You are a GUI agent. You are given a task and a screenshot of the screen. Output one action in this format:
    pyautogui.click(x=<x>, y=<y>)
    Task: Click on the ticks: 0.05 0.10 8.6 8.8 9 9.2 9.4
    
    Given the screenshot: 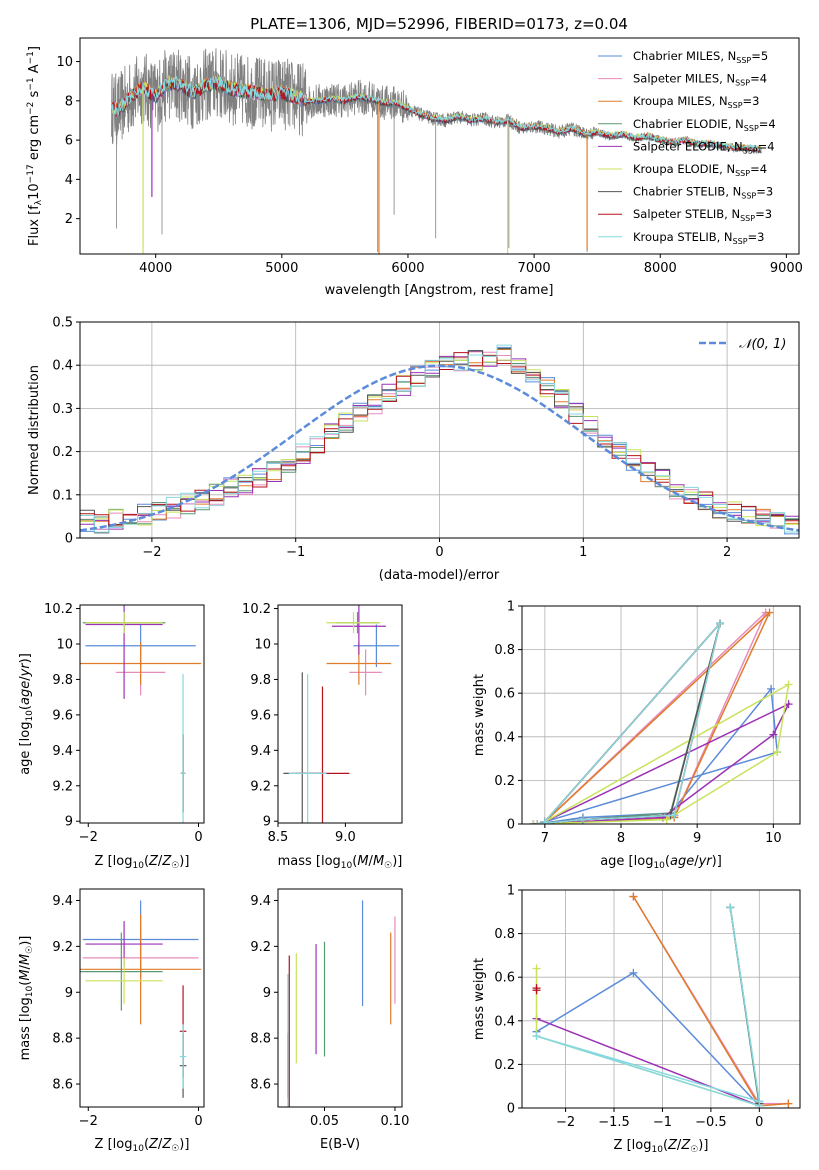 What is the action you would take?
    pyautogui.click(x=329, y=1011)
    